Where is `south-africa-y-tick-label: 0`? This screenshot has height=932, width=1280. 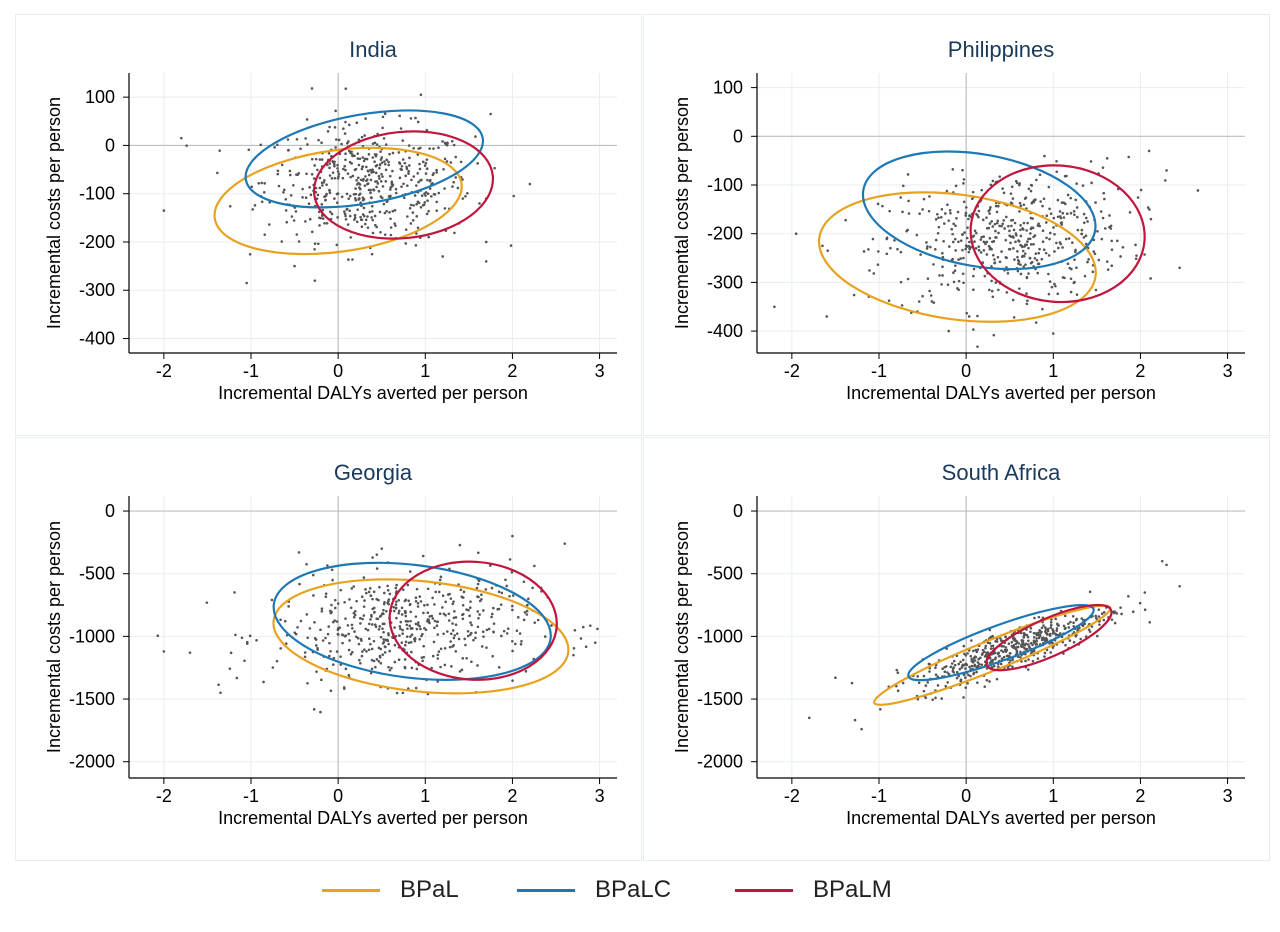 south-africa-y-tick-label: 0 is located at coordinates (738, 511).